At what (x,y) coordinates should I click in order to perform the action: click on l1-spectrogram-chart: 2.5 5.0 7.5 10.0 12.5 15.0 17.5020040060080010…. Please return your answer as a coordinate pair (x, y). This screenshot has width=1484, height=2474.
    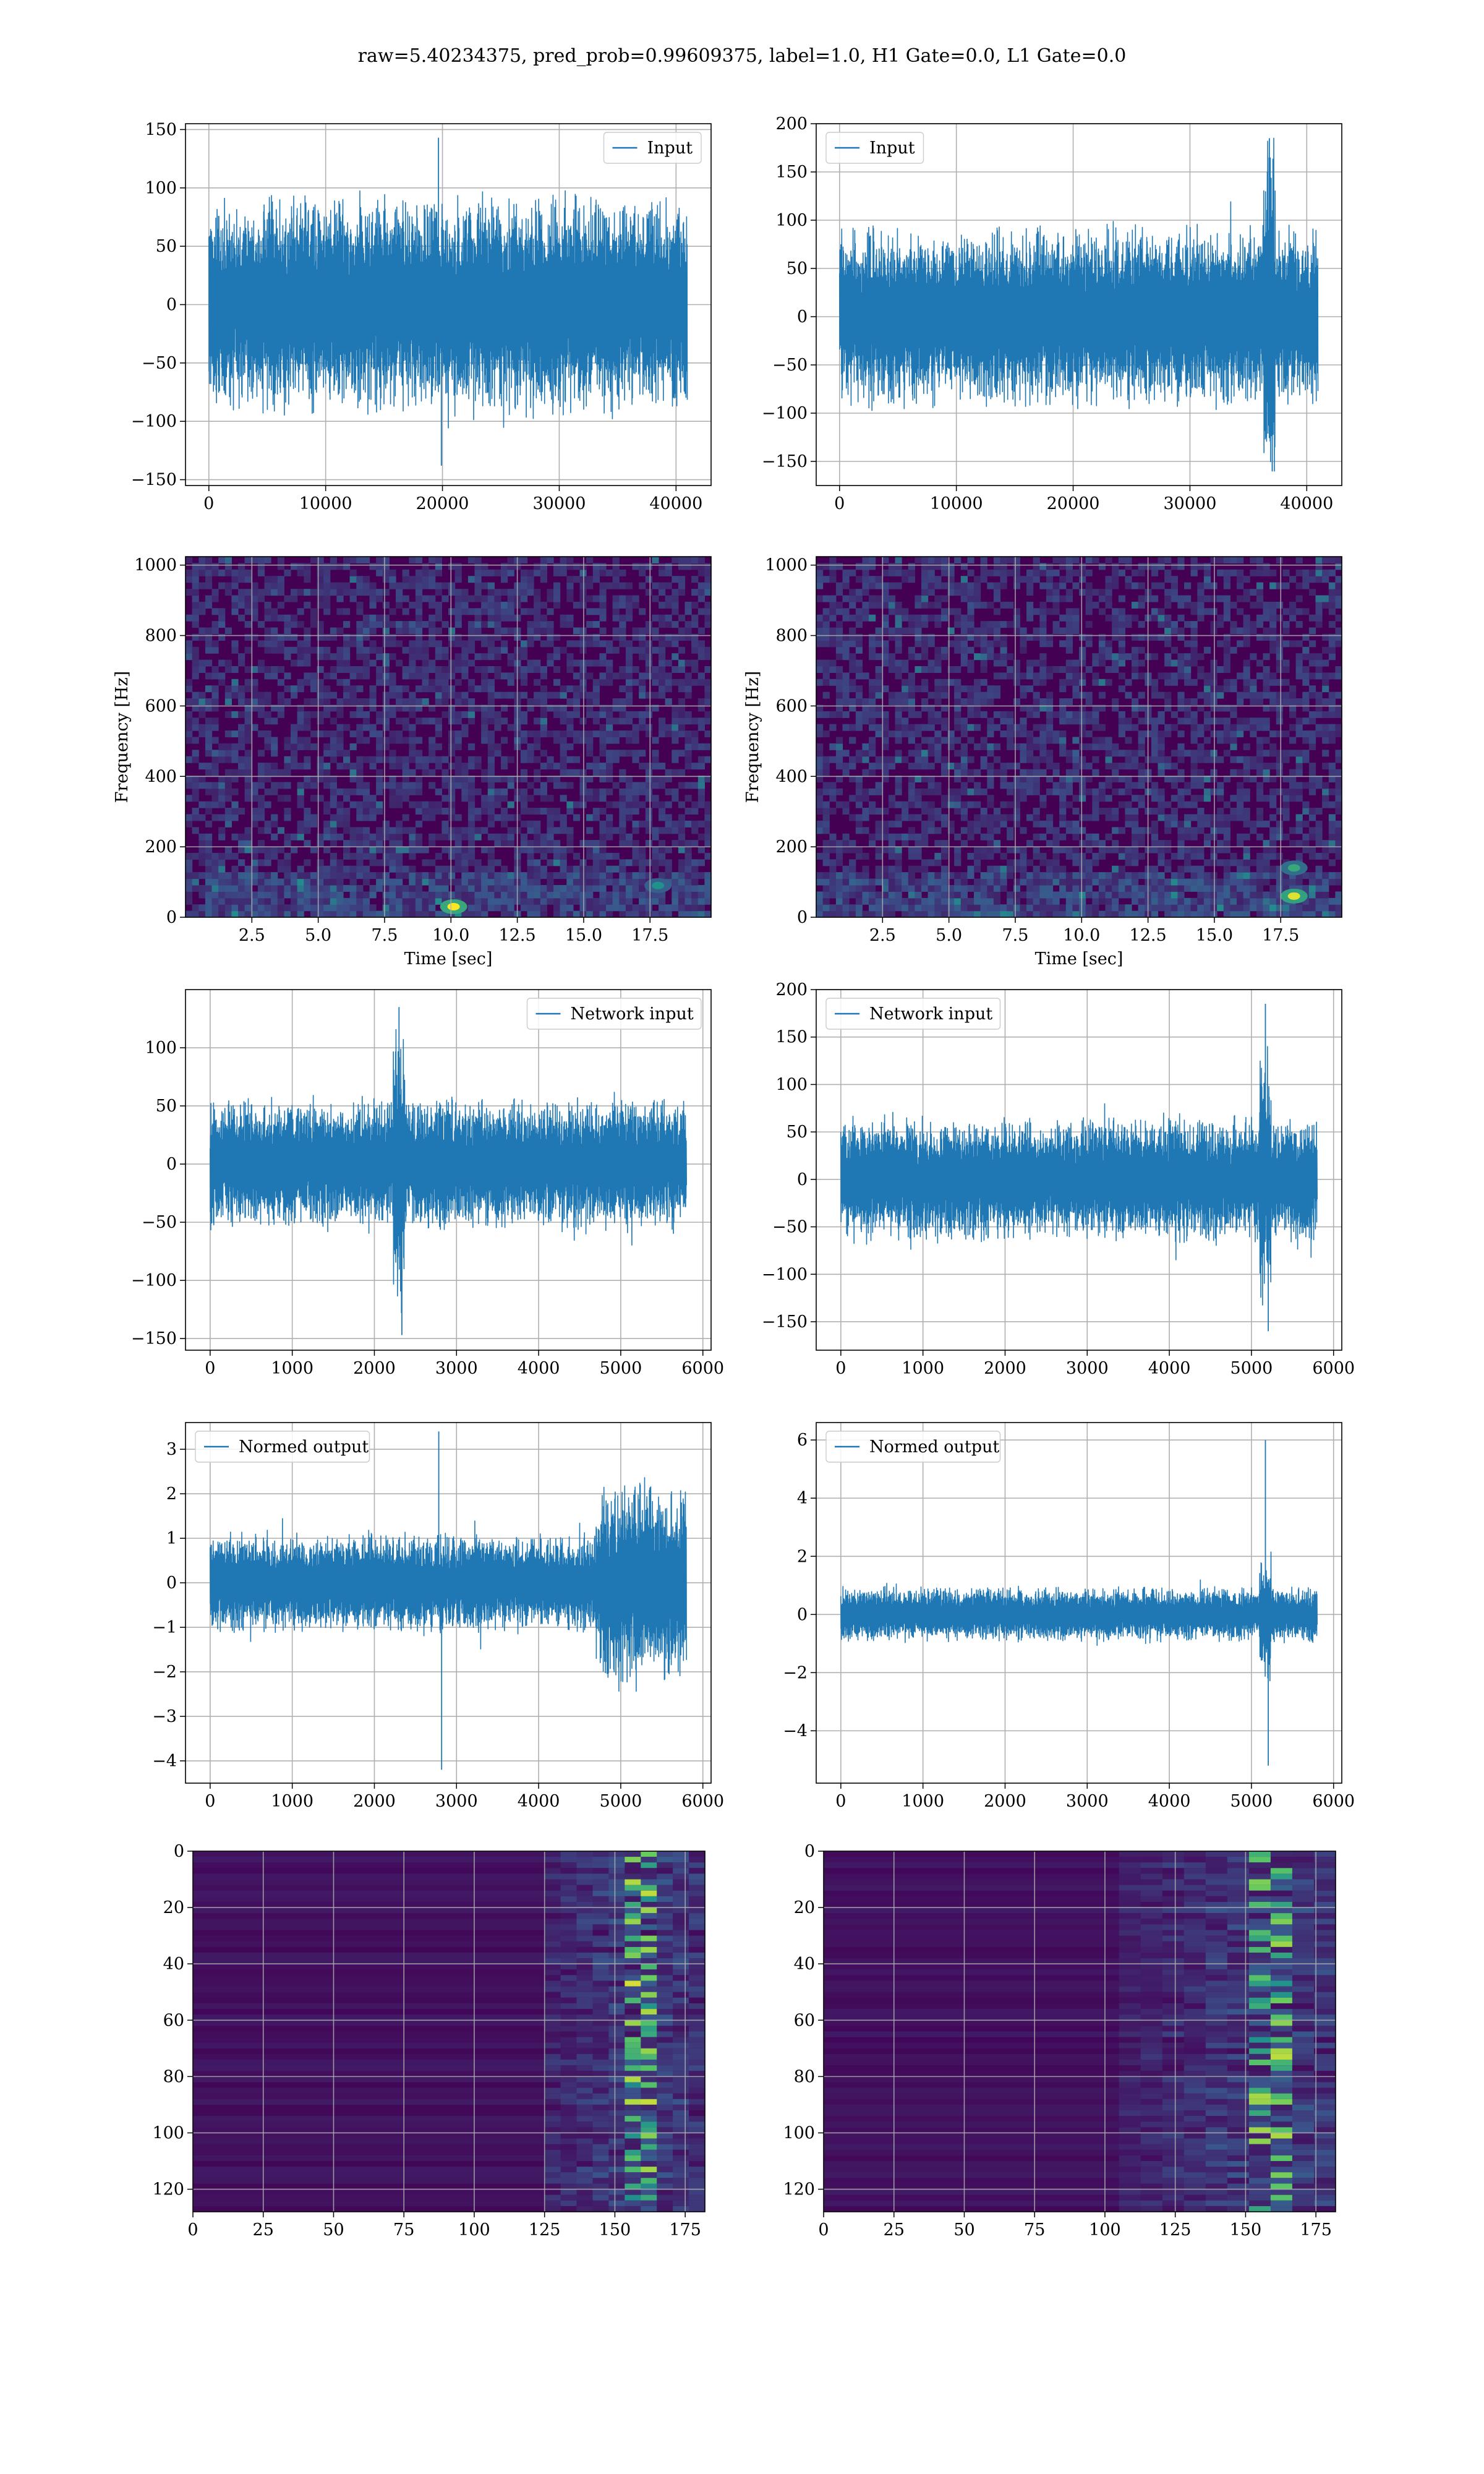
    Looking at the image, I should click on (1042, 763).